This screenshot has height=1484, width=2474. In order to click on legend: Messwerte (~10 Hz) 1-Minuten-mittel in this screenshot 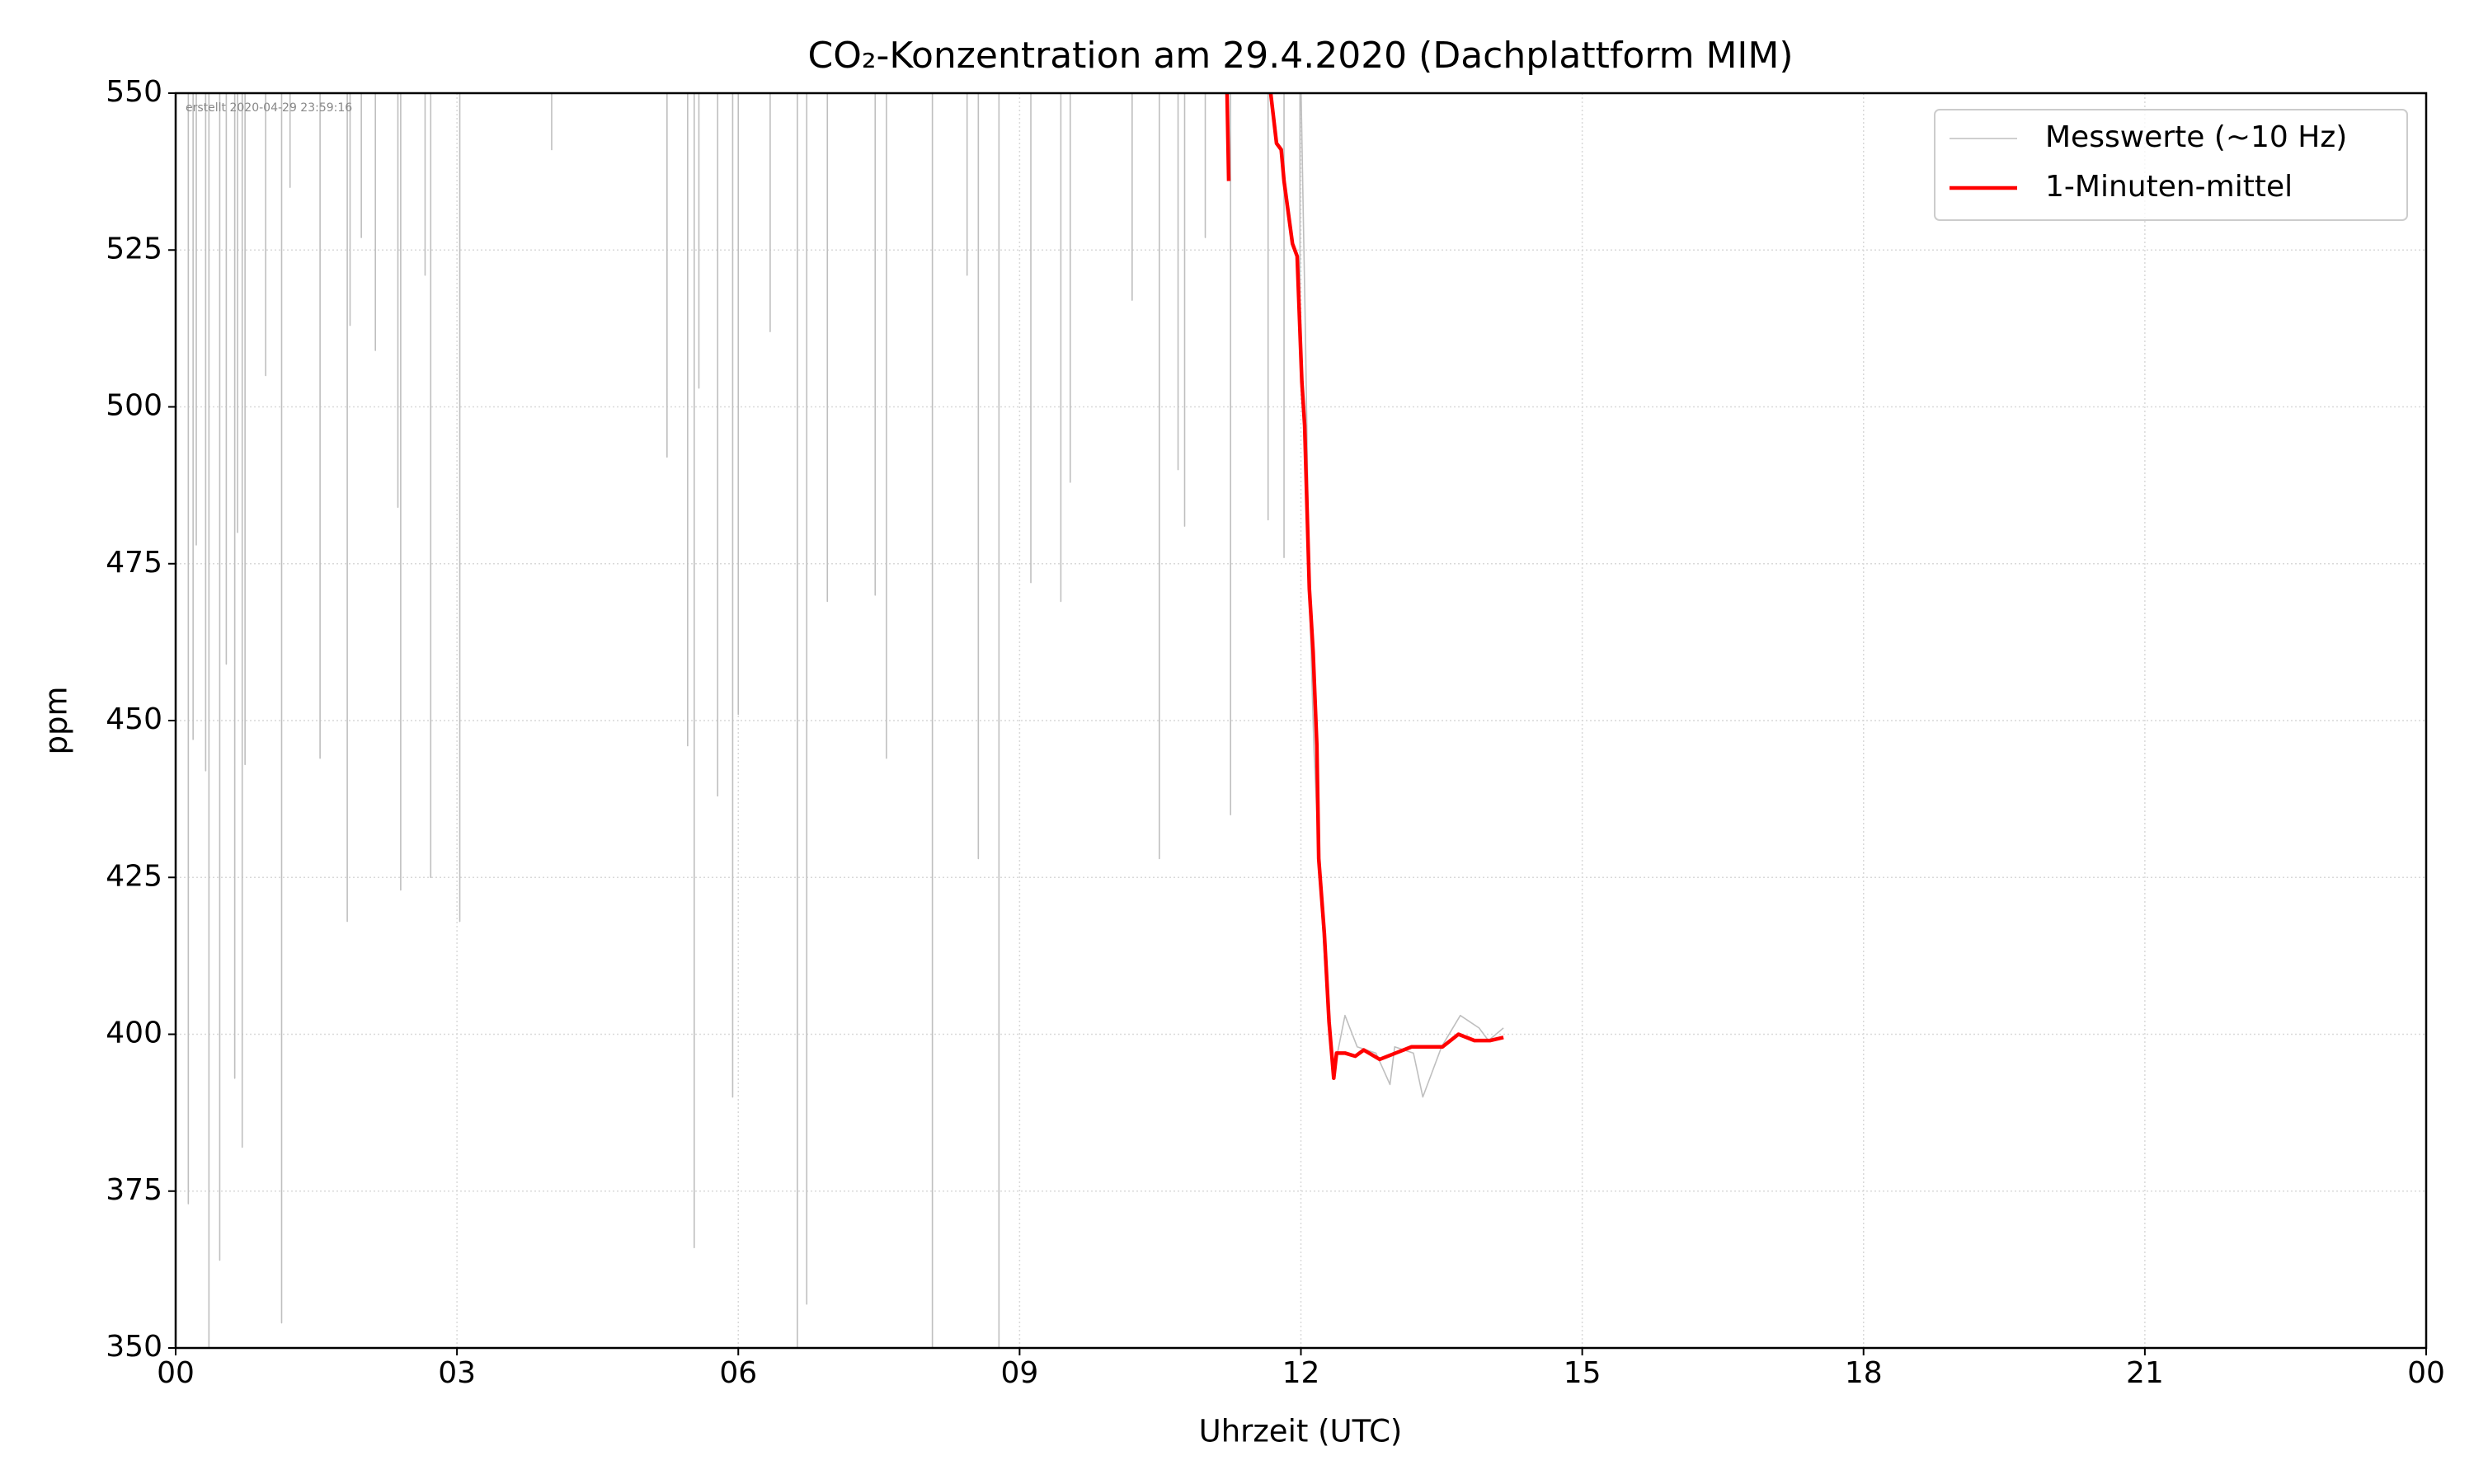, I will do `click(2171, 165)`.